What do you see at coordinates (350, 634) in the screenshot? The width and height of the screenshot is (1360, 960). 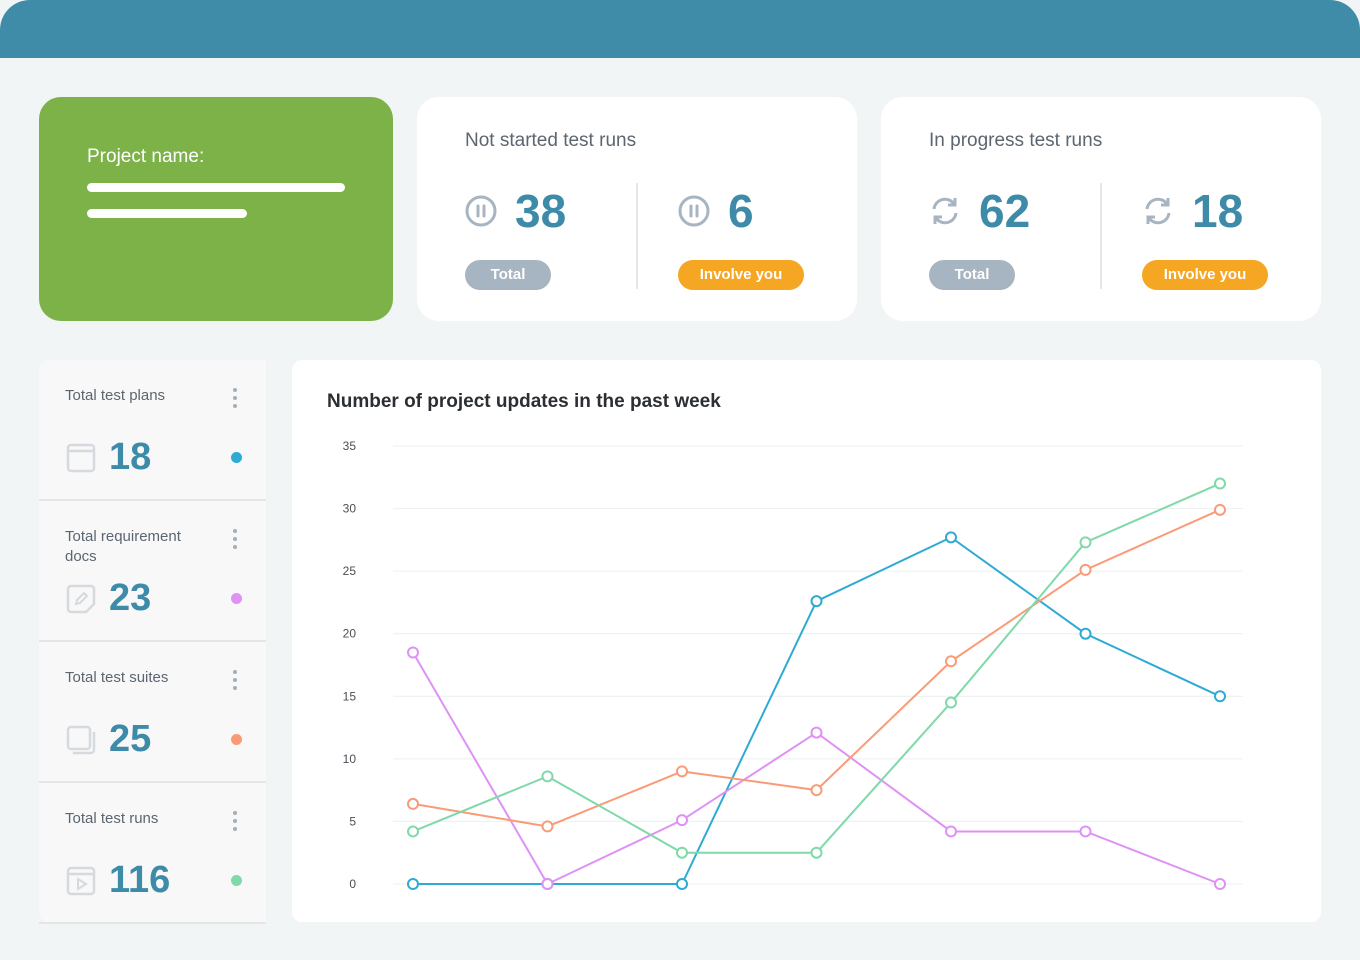 I see `y-tick-label: 20` at bounding box center [350, 634].